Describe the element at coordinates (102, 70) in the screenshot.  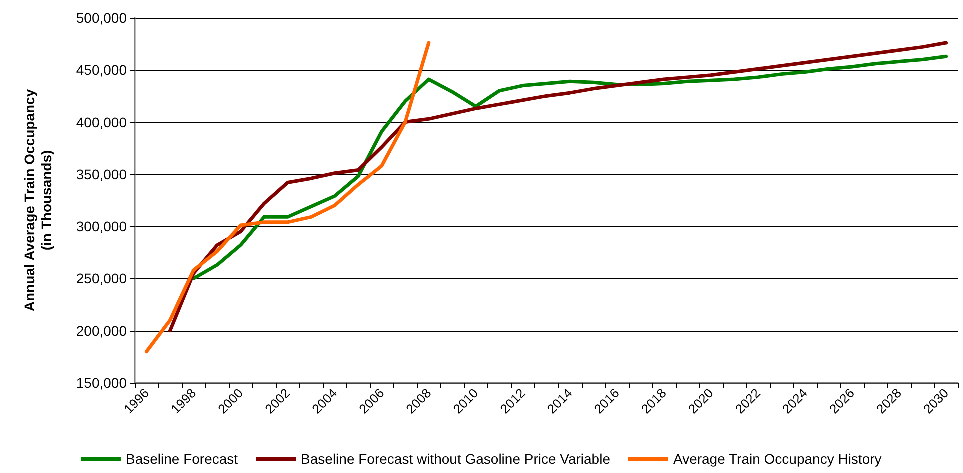
I see `y-tick-label: 450,000` at that location.